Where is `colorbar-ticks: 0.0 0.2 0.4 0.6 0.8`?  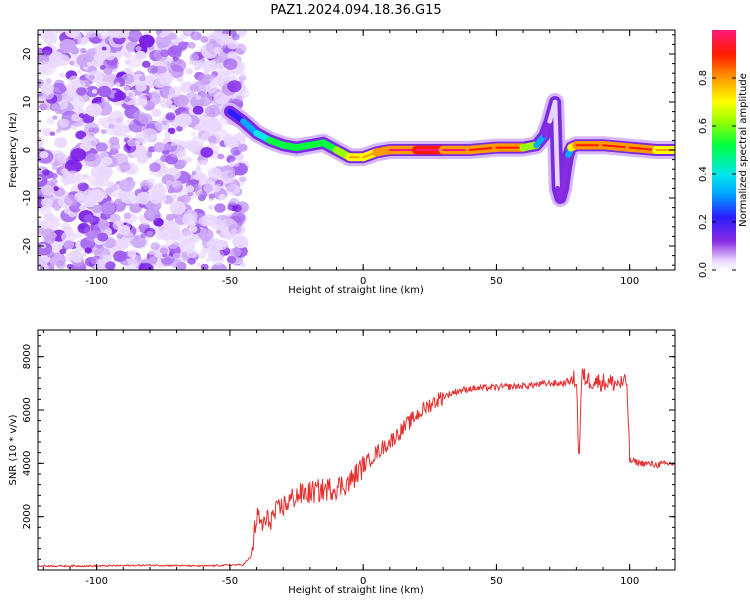
colorbar-ticks: 0.0 0.2 0.4 0.6 0.8 is located at coordinates (717, 174).